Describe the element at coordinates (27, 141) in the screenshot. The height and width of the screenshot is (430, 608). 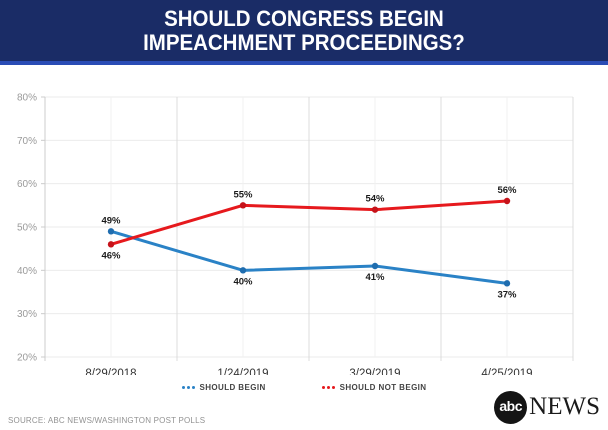
I see `y-tick-label: 70%` at that location.